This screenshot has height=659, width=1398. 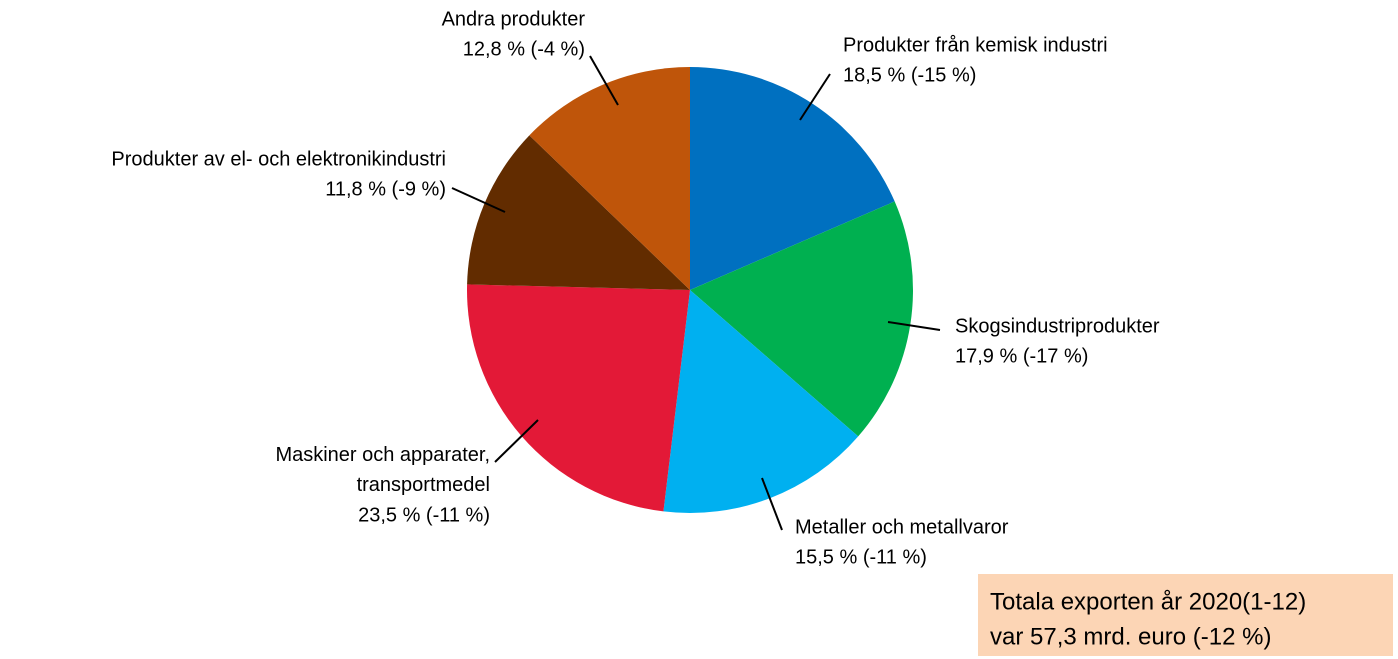 What do you see at coordinates (861, 557) in the screenshot?
I see `value-label: 15,5 % (-11 %)` at bounding box center [861, 557].